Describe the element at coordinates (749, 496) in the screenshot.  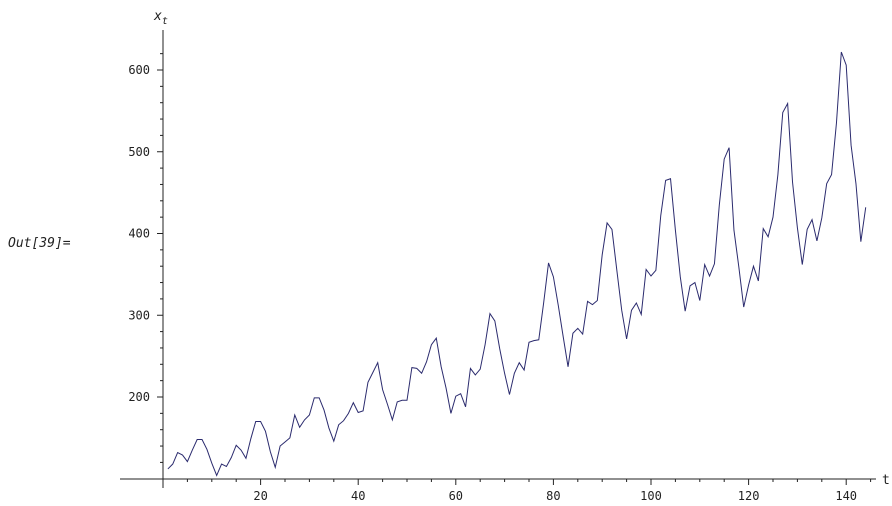
I see `x-tick-label: 120` at that location.